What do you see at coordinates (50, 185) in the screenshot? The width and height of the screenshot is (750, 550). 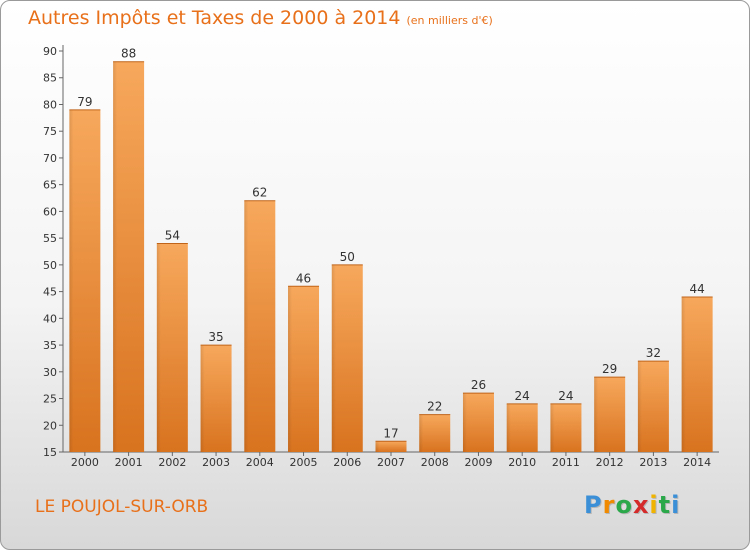 I see `y-tick-label: 65` at bounding box center [50, 185].